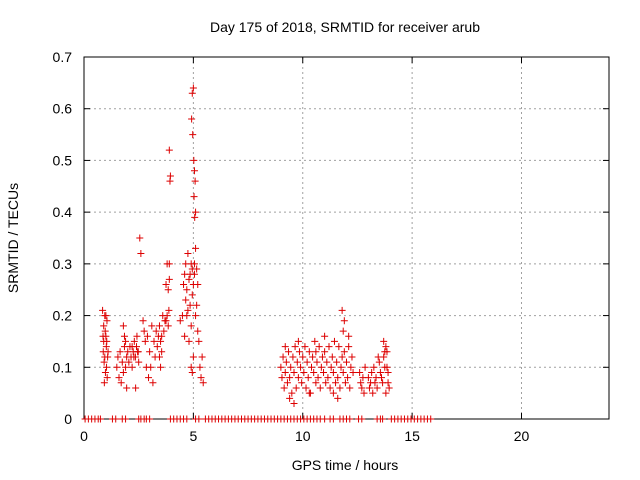 This screenshot has height=480, width=640. I want to click on y-tick-label: 0.7, so click(63, 57).